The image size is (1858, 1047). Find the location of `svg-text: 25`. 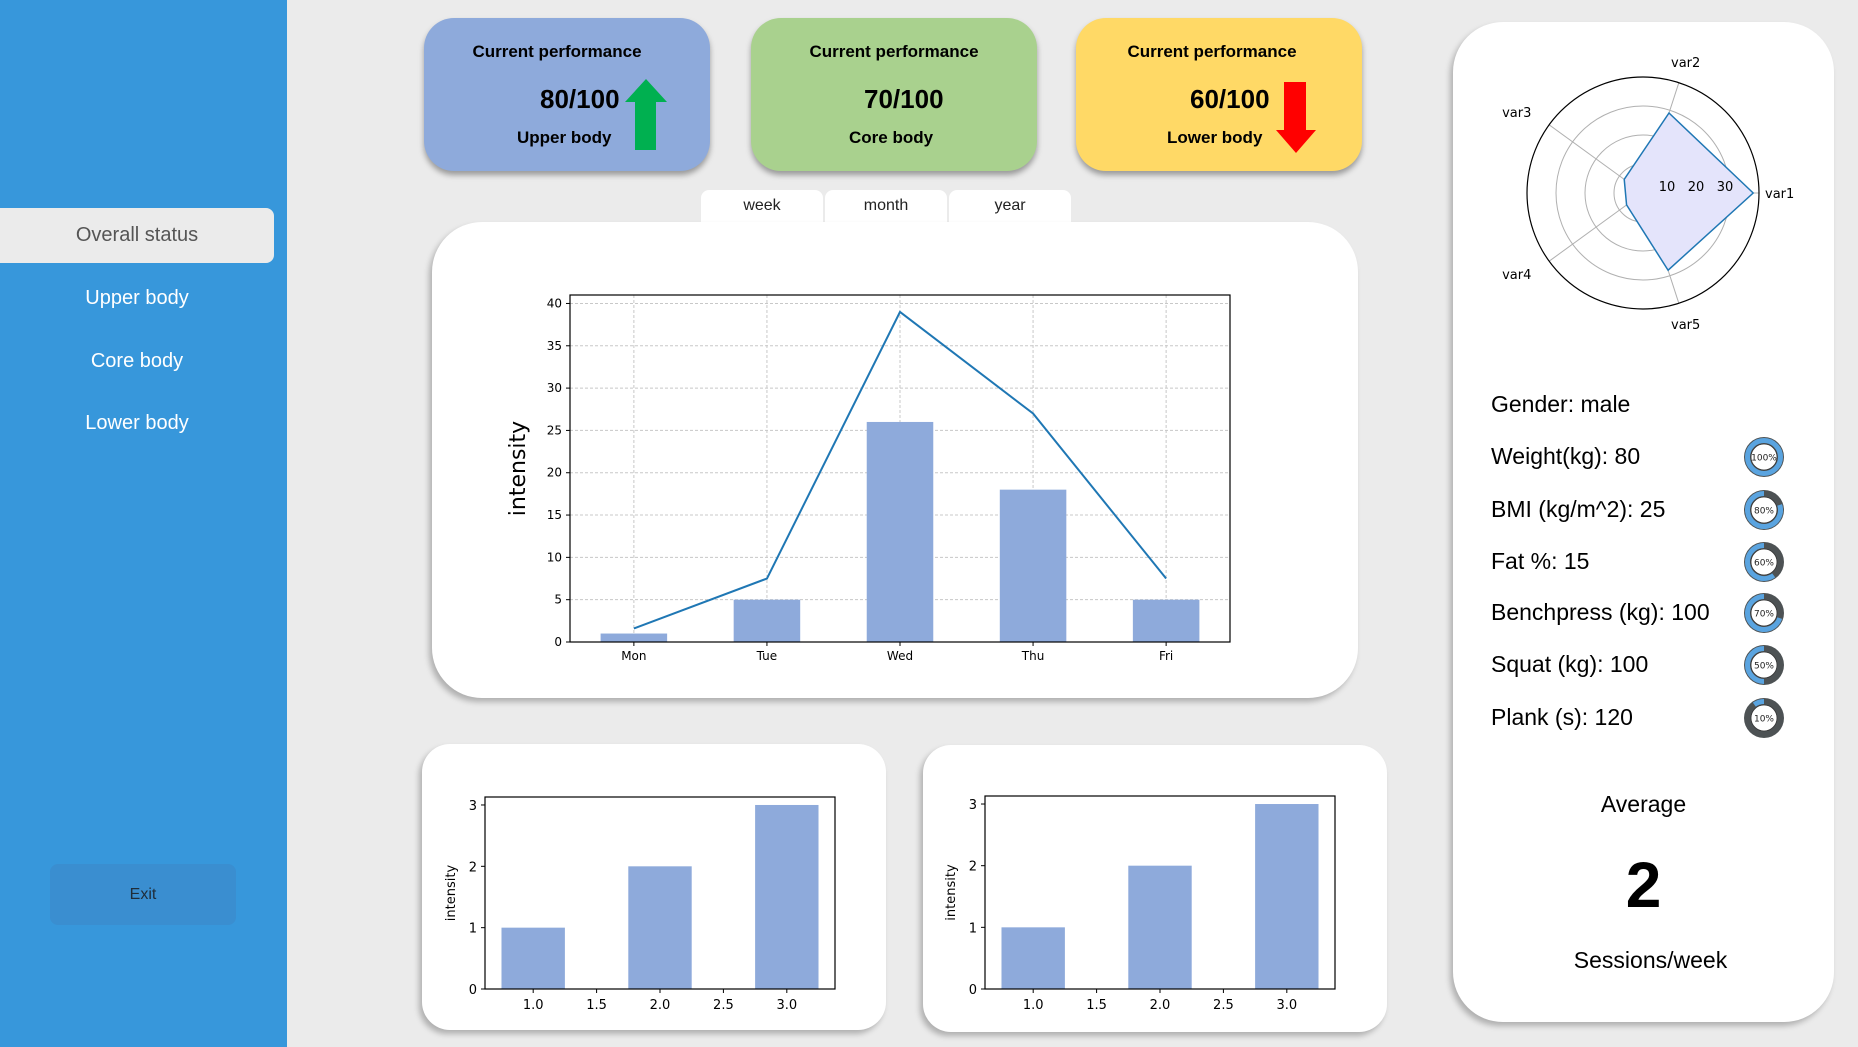

svg-text: 25 is located at coordinates (554, 430).